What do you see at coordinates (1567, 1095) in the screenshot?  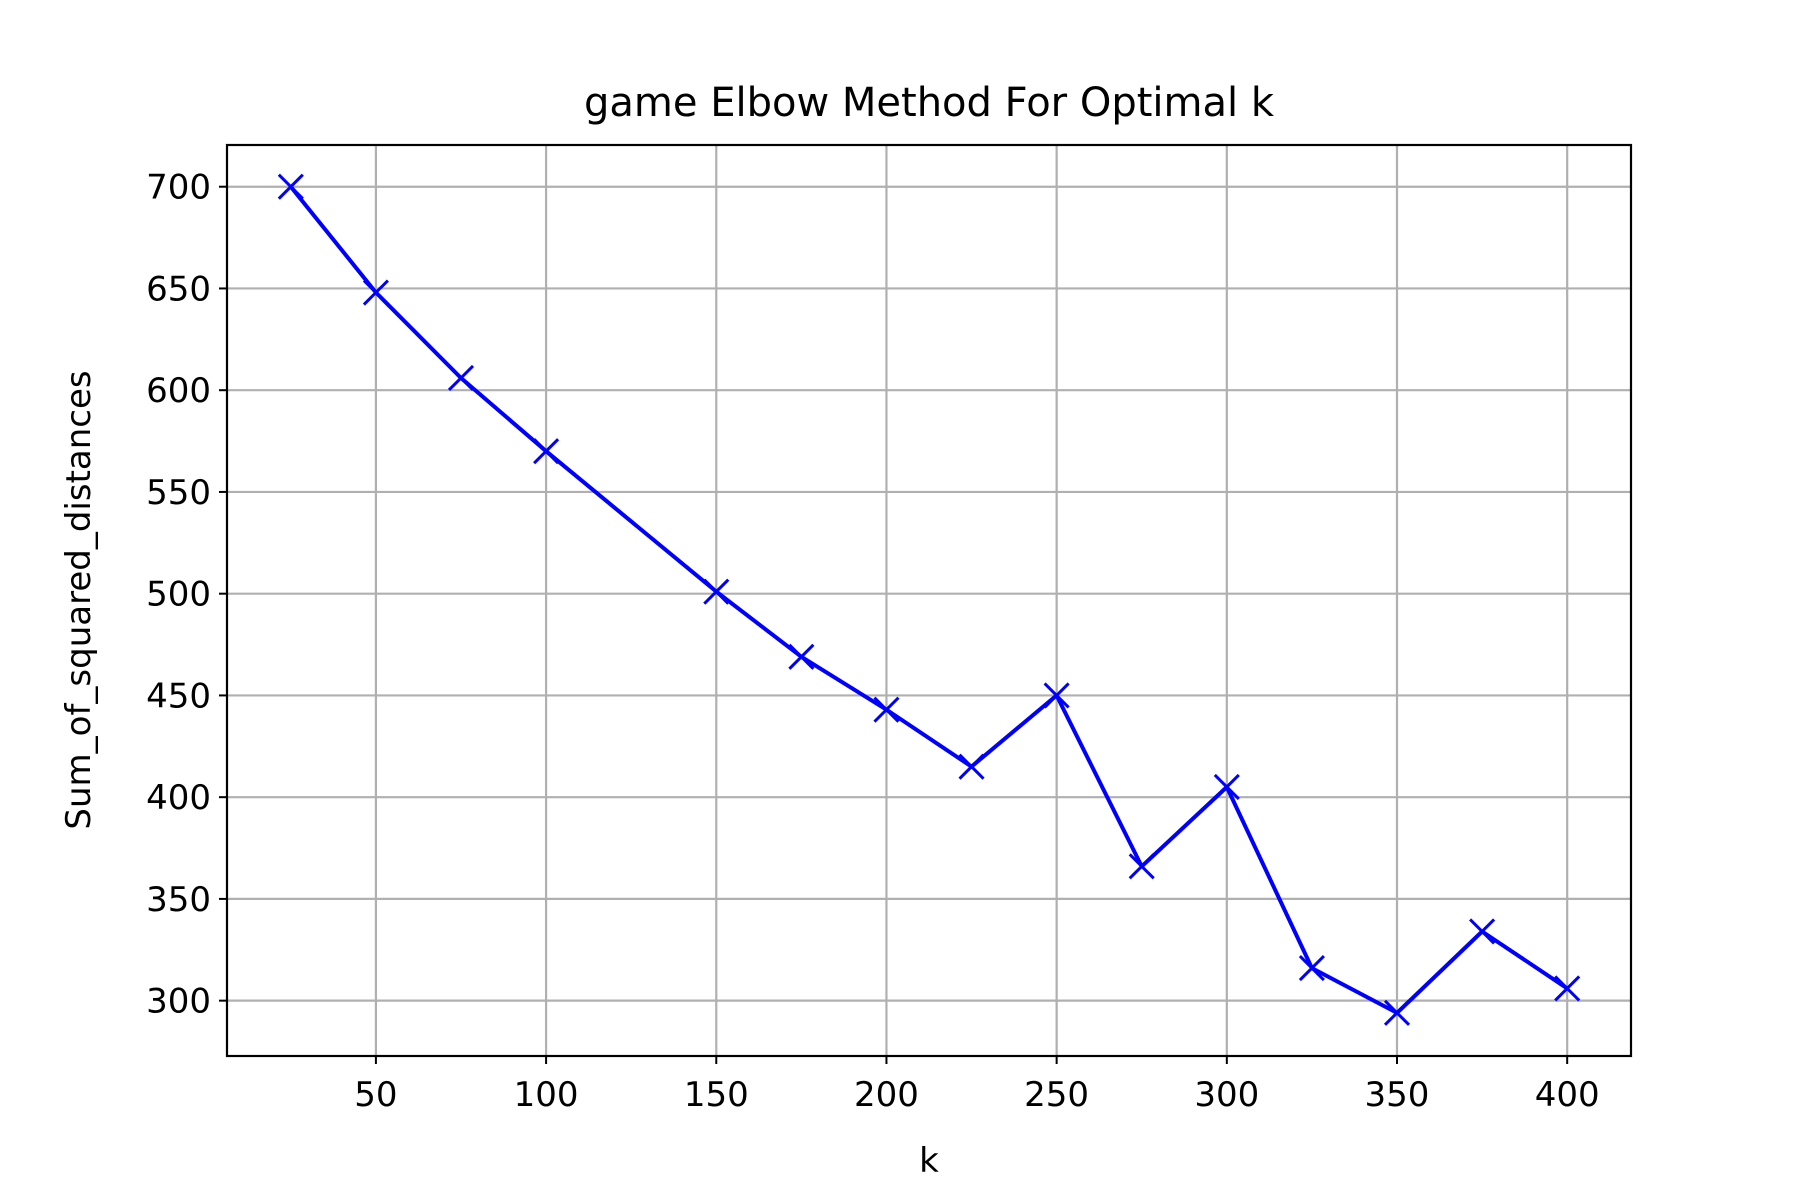 I see `x-tick-label: 400` at bounding box center [1567, 1095].